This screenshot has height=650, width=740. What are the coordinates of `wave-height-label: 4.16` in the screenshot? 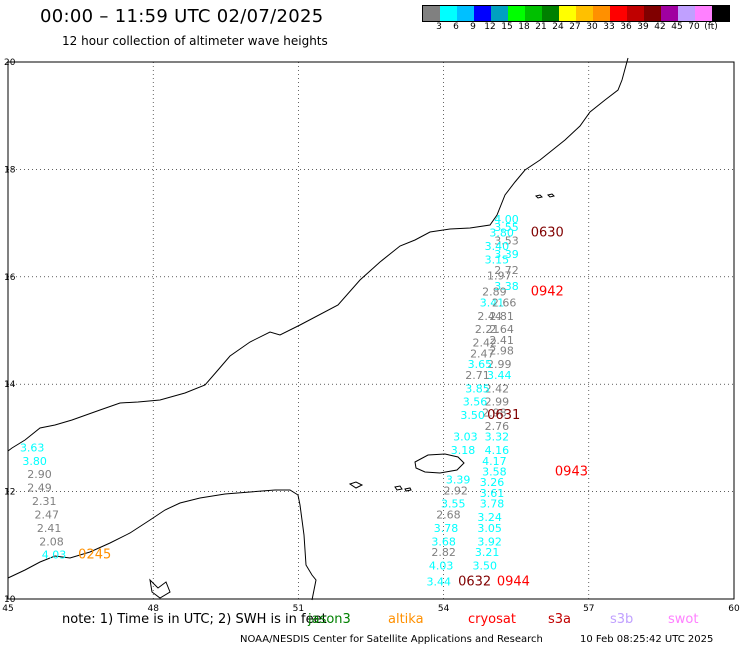 It's located at (497, 450).